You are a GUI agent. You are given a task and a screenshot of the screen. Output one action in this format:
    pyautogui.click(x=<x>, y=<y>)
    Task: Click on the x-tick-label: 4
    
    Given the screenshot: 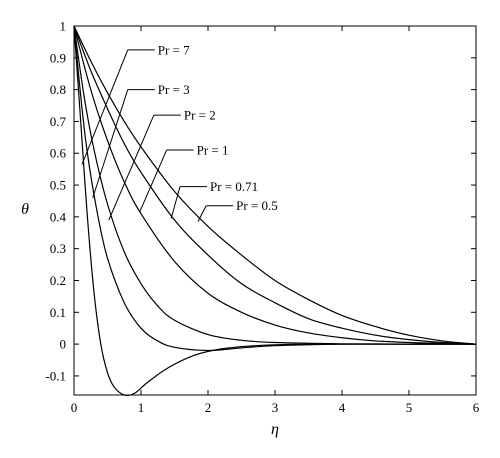 What is the action you would take?
    pyautogui.click(x=342, y=407)
    